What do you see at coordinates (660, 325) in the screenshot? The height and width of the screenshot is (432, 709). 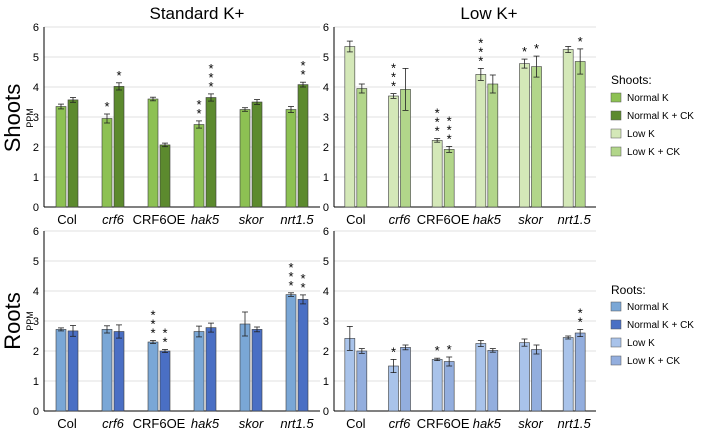 I see `legend-label: Normal K + CK` at bounding box center [660, 325].